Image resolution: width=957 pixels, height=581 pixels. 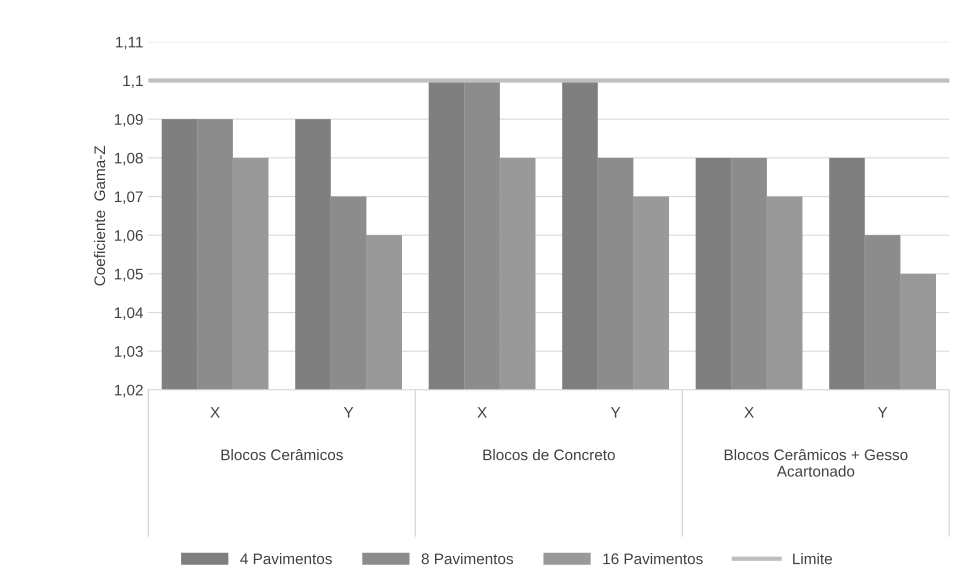 What do you see at coordinates (282, 454) in the screenshot?
I see `text: Blocos Cerâmicos` at bounding box center [282, 454].